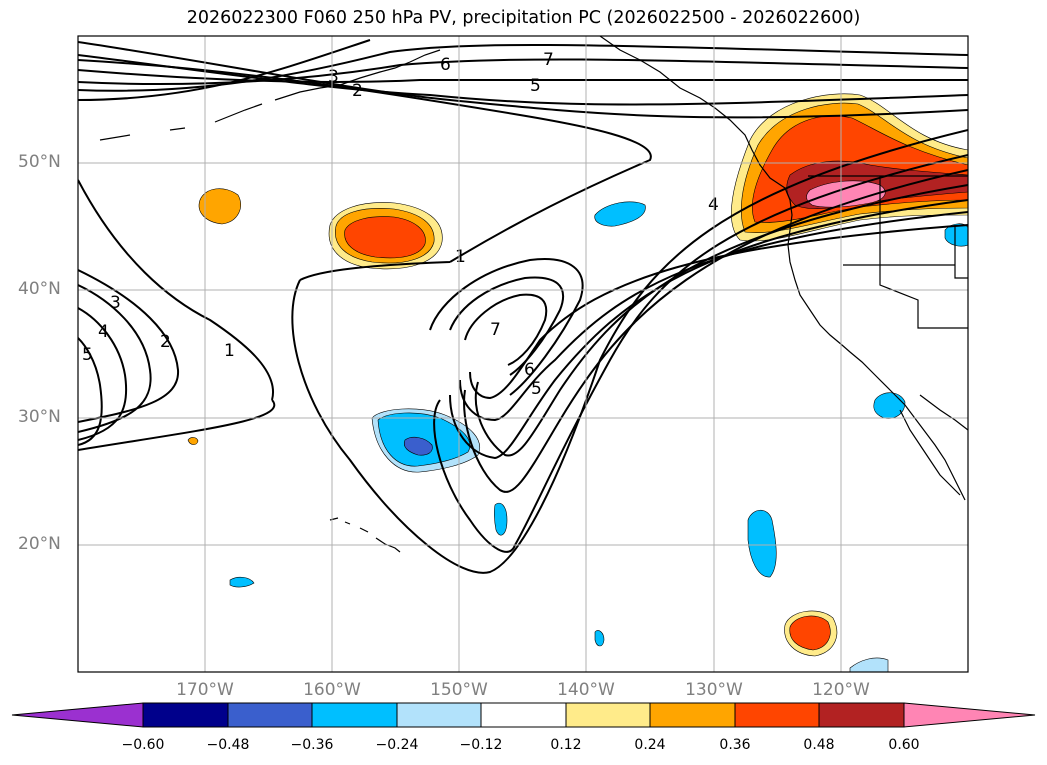  I want to click on precip-negative-gulf, so click(620, 214).